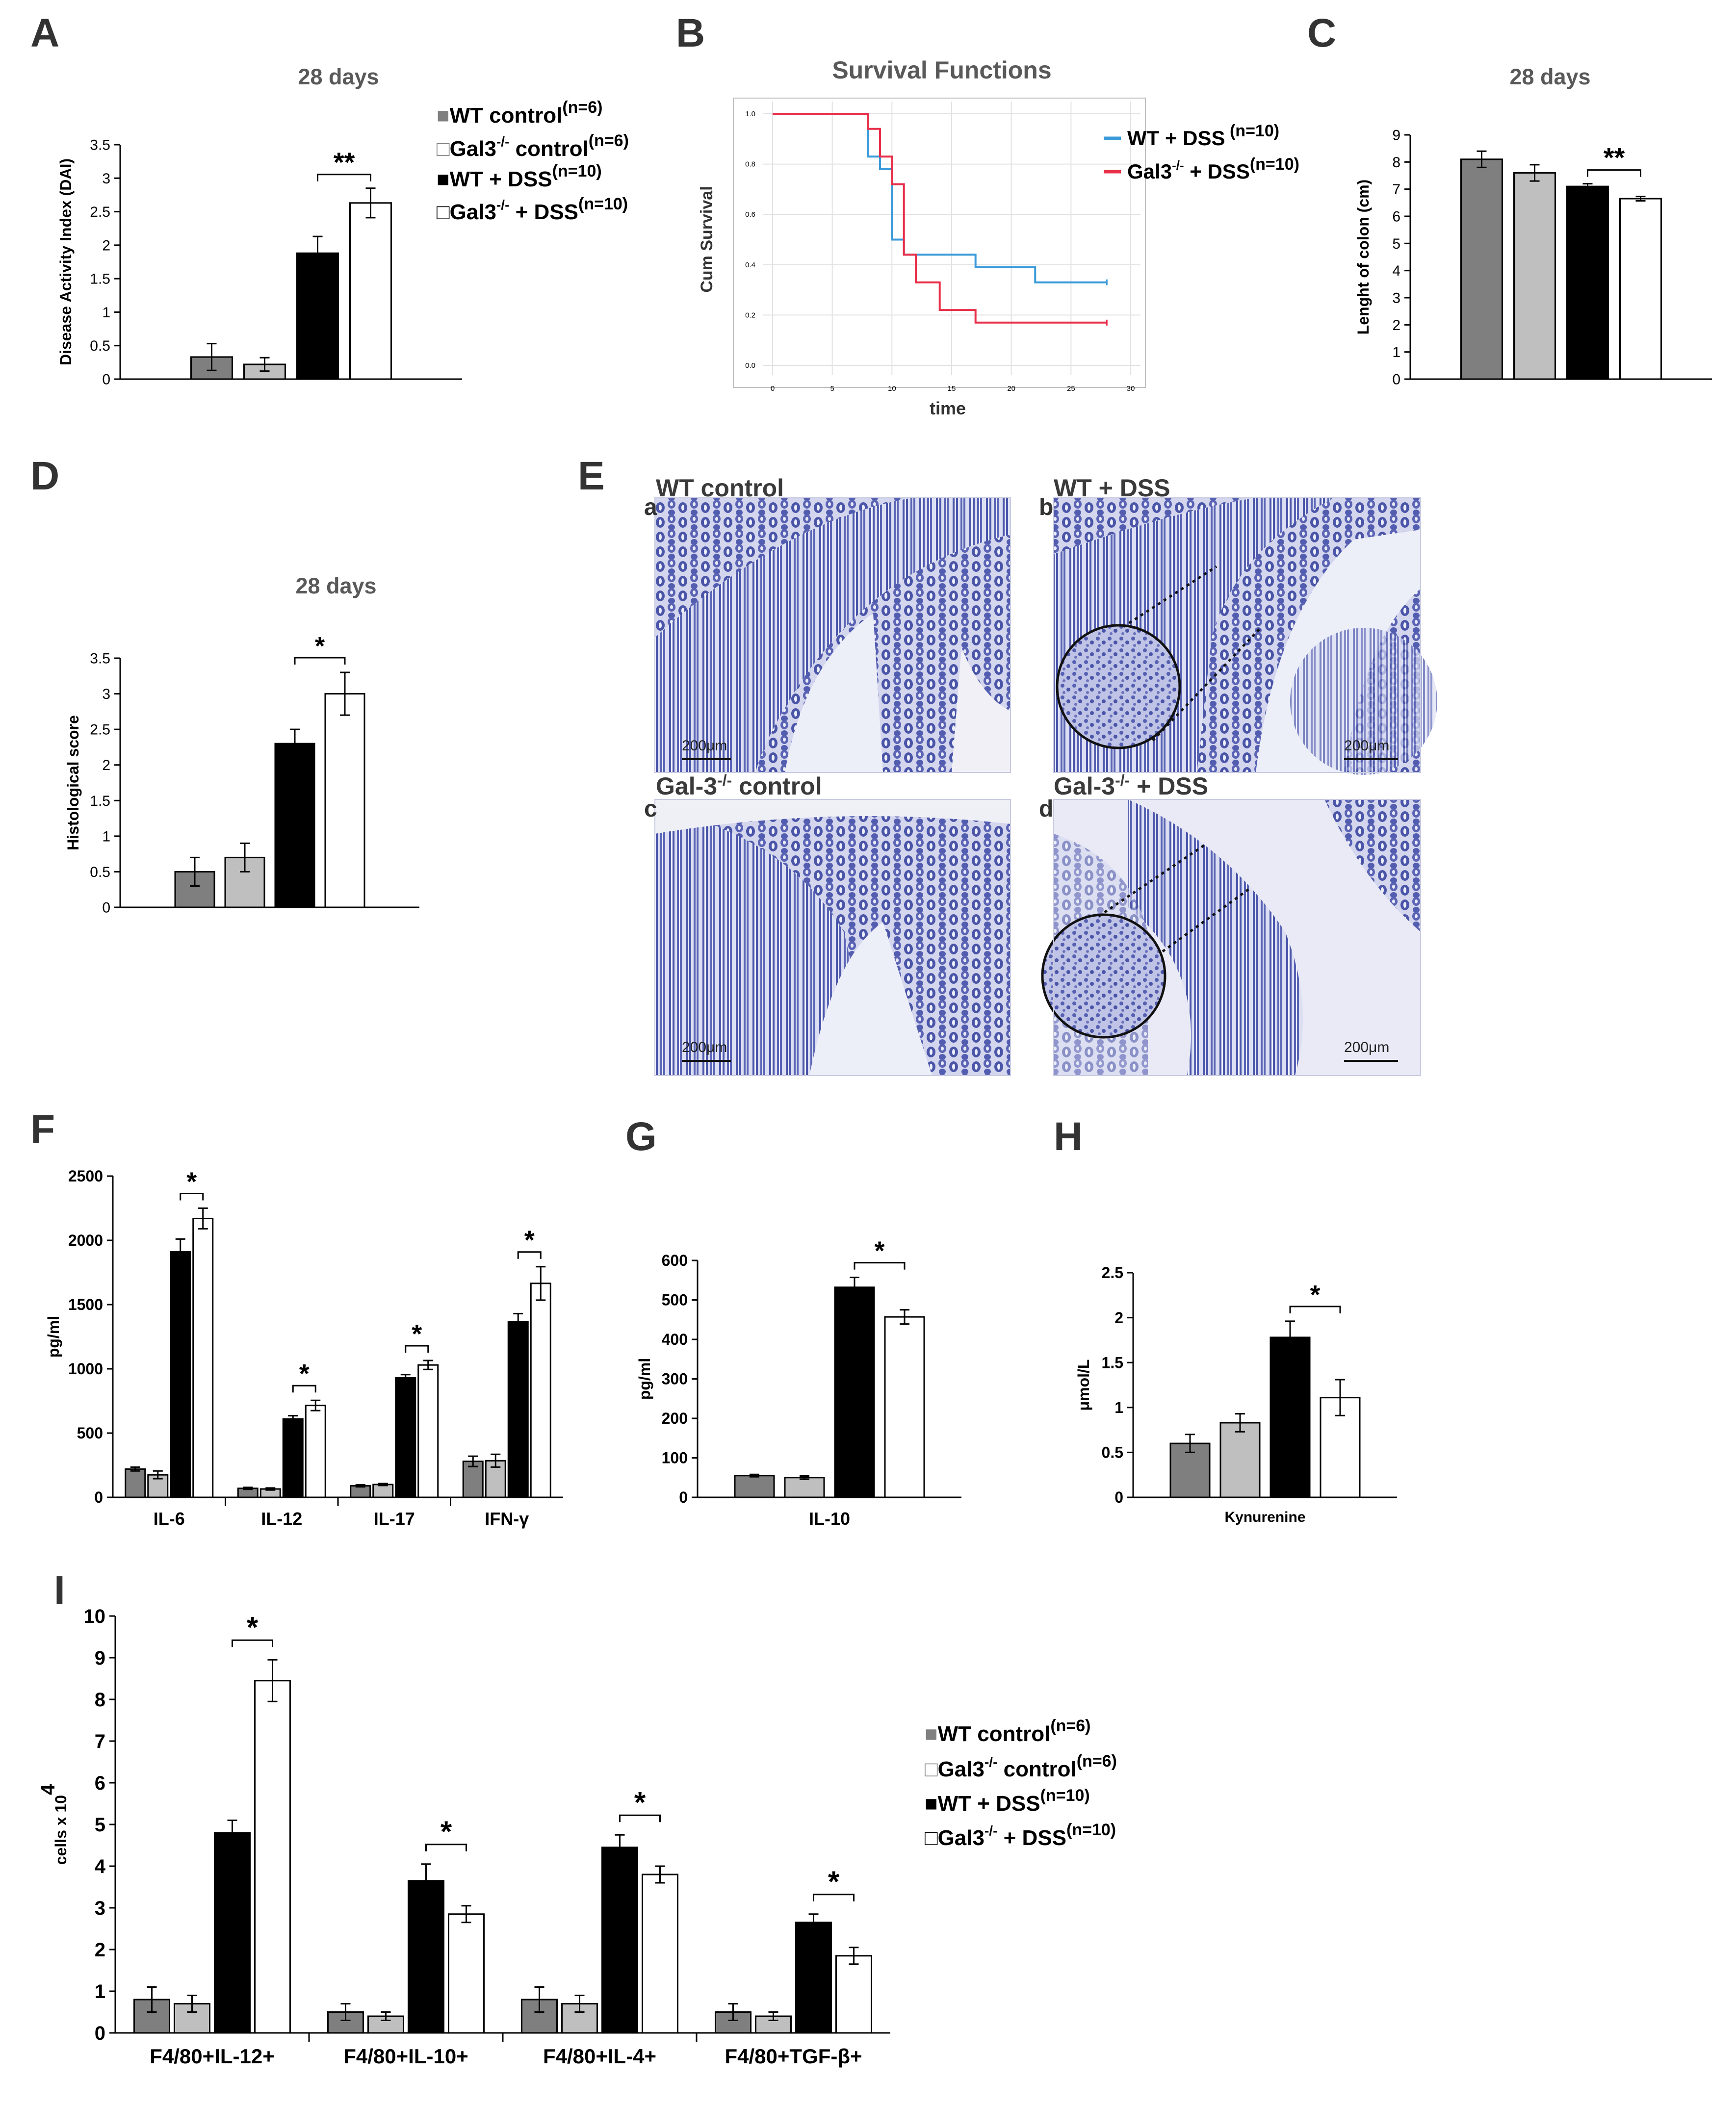 This screenshot has height=2105, width=1736. What do you see at coordinates (520, 113) in the screenshot?
I see `legend-item-wt-control: ■WT control(n=6)` at bounding box center [520, 113].